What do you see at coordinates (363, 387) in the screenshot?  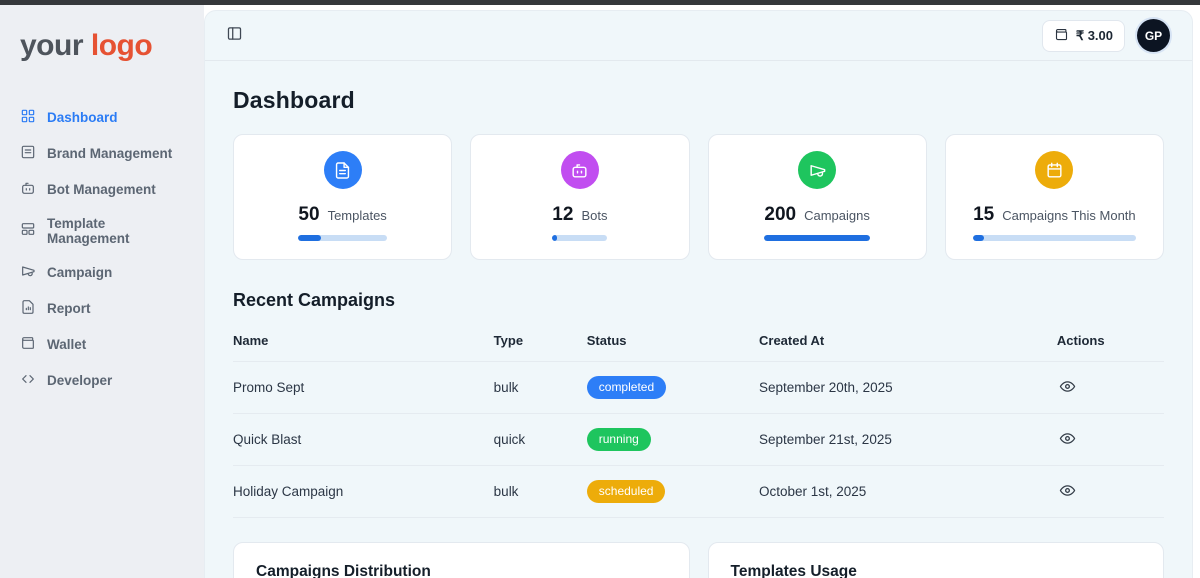 I see `campaign-name: Promo Sept` at bounding box center [363, 387].